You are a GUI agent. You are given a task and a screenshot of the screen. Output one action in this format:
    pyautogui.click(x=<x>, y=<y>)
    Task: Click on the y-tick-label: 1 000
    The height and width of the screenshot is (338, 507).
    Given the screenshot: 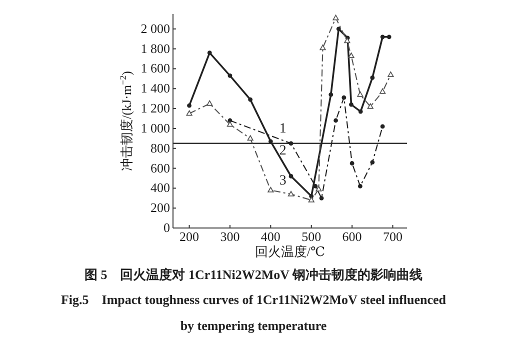 What is the action you would take?
    pyautogui.click(x=155, y=128)
    